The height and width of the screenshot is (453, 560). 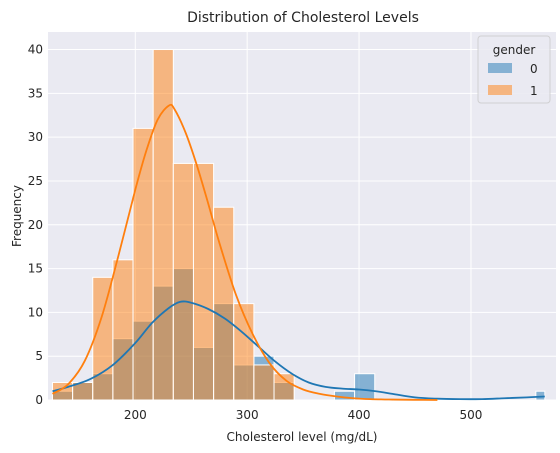 I want to click on y-tick-25: 25, so click(x=35, y=181).